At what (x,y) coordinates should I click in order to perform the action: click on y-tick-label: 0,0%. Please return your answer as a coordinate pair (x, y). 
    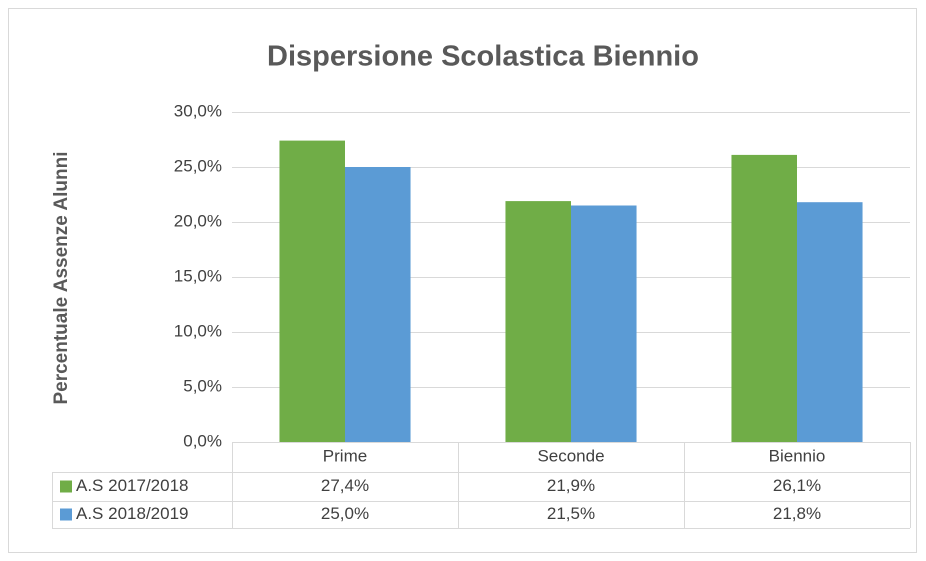
    Looking at the image, I should click on (202, 440).